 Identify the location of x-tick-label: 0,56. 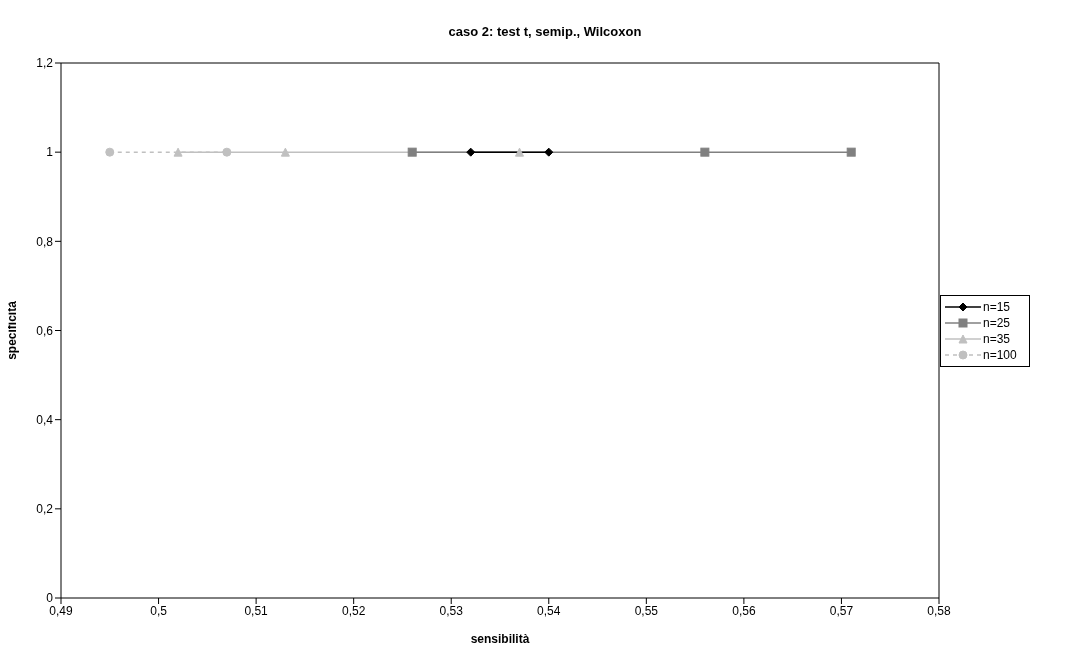
(744, 610).